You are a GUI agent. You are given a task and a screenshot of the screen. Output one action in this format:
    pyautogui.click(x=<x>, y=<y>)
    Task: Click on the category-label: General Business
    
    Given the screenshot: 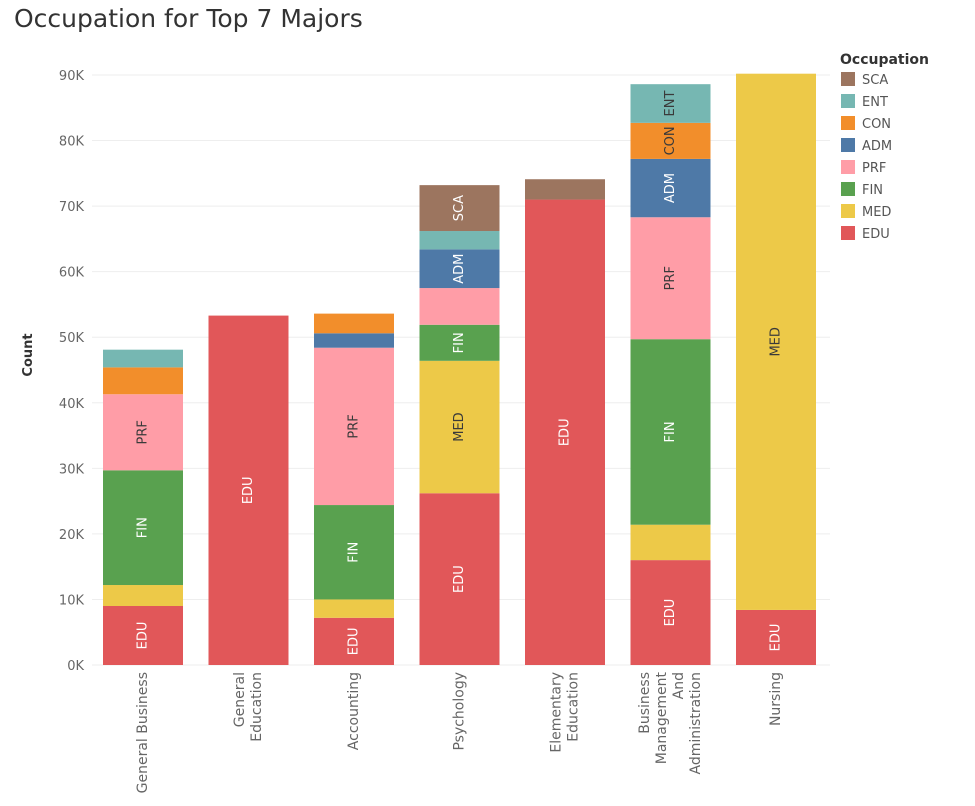 What is the action you would take?
    pyautogui.click(x=143, y=732)
    